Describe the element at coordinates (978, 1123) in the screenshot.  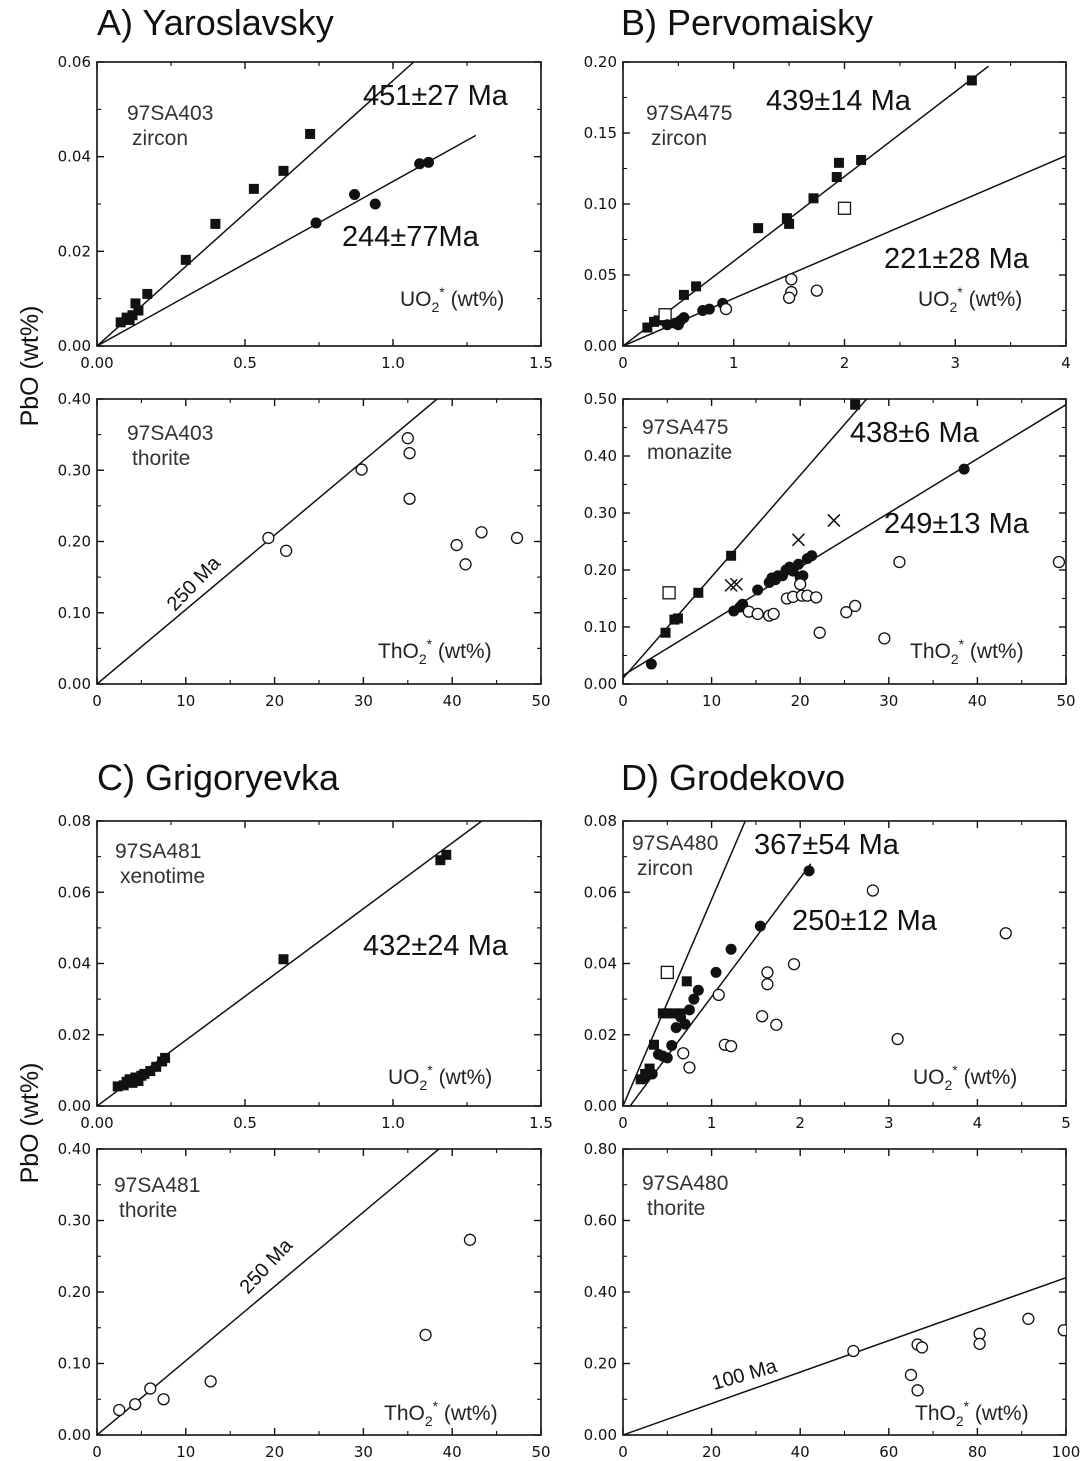
I see `x-tick-label: 4` at that location.